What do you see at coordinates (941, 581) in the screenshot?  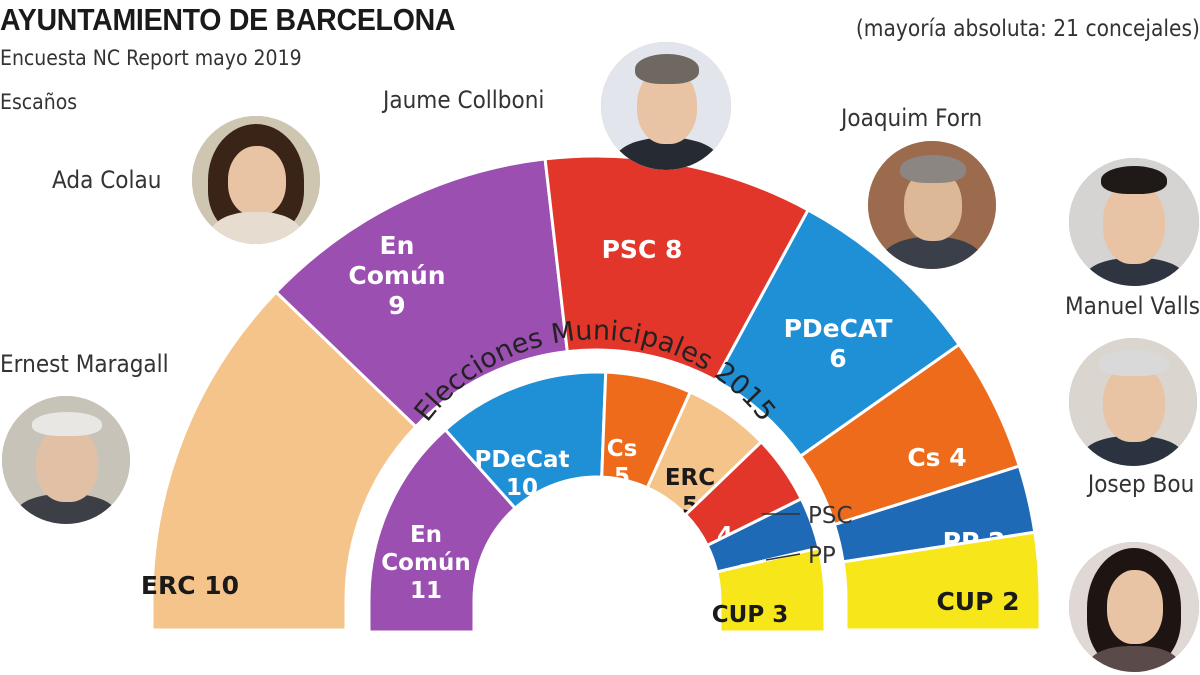 I see `chart1-segment-cup` at bounding box center [941, 581].